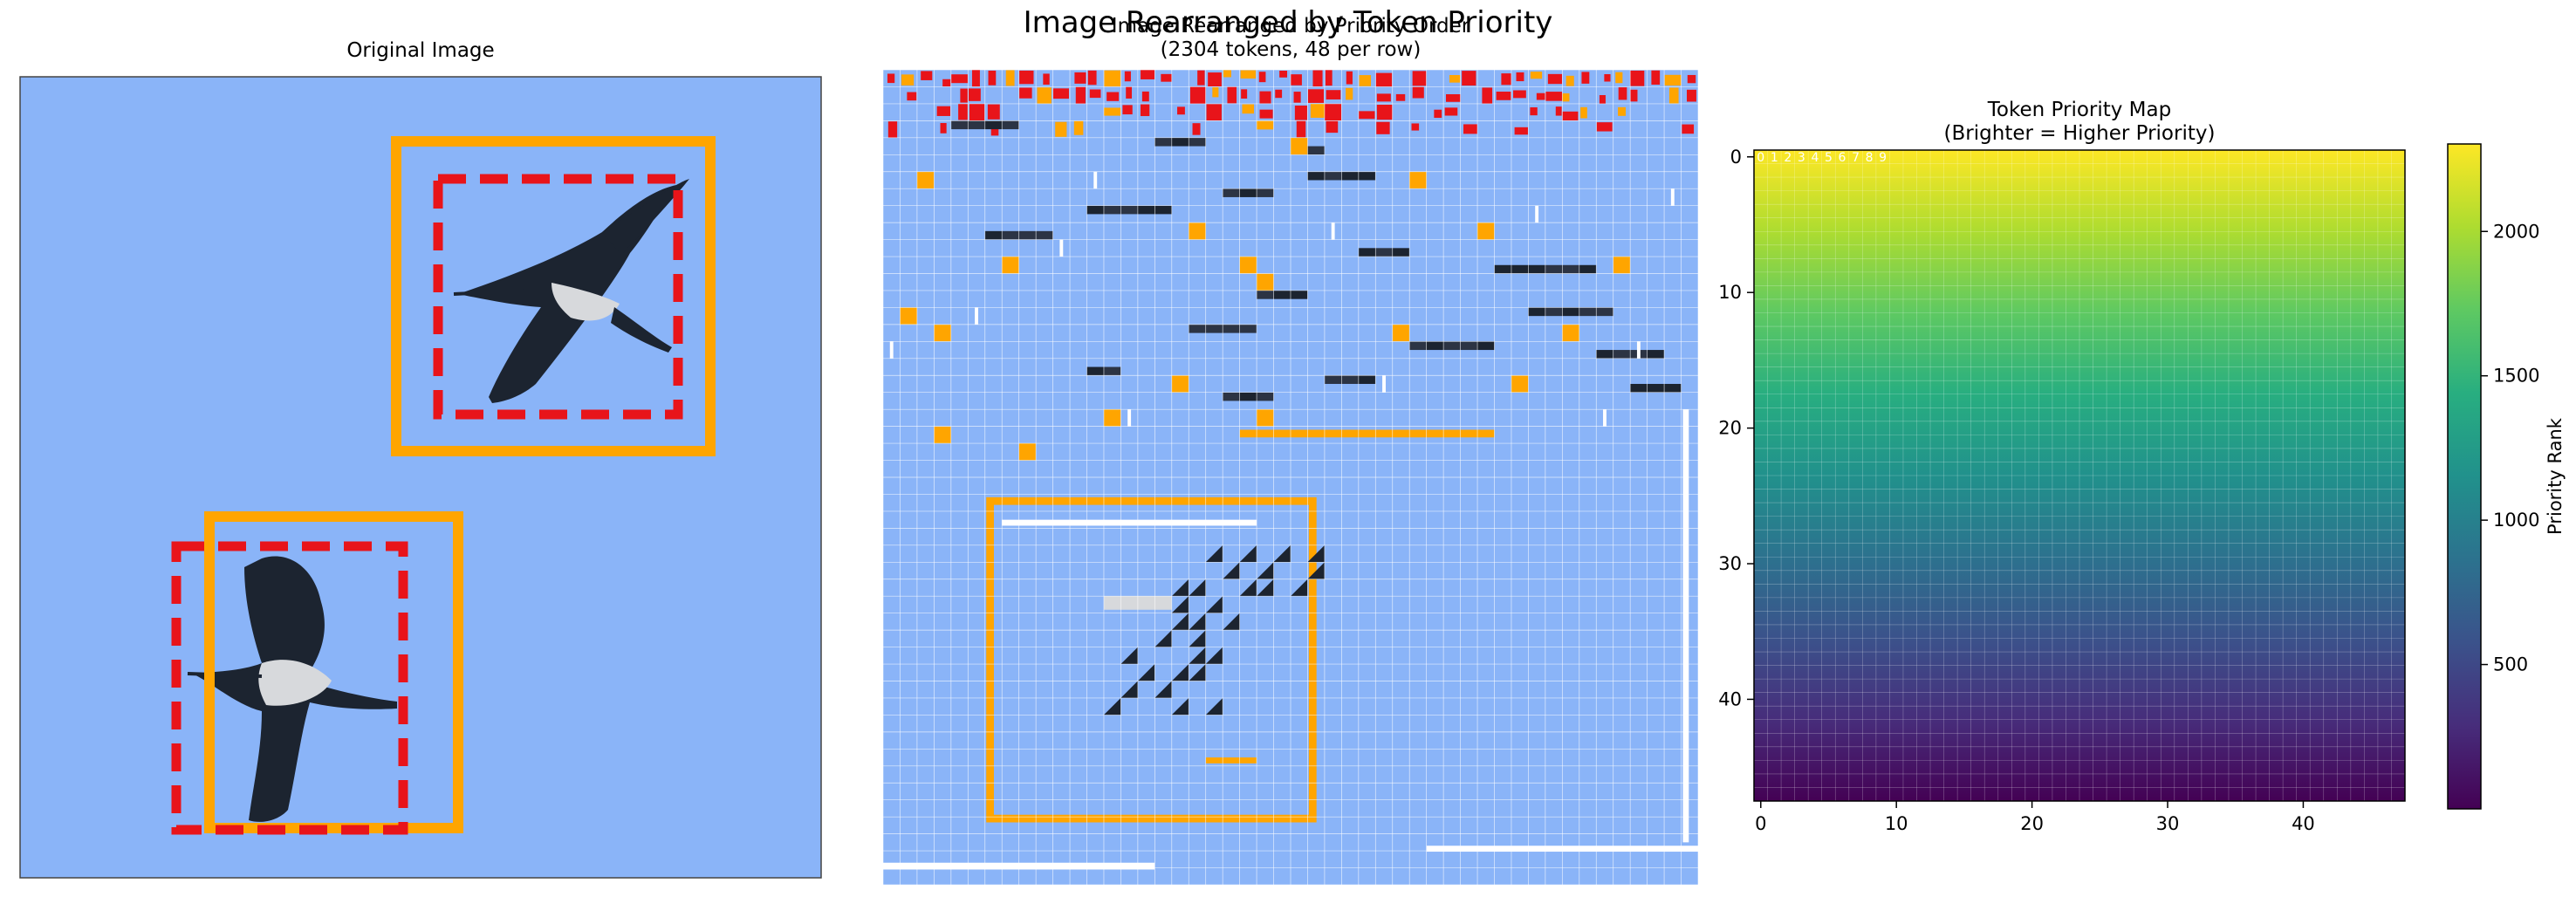  Describe the element at coordinates (2303, 823) in the screenshot. I see `x-tick-label: 40` at that location.